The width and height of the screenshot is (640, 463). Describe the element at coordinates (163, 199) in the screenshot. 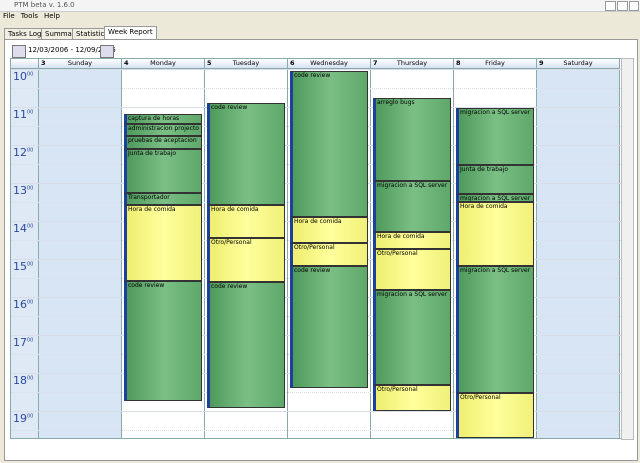

I see `event-block: Transportador` at that location.